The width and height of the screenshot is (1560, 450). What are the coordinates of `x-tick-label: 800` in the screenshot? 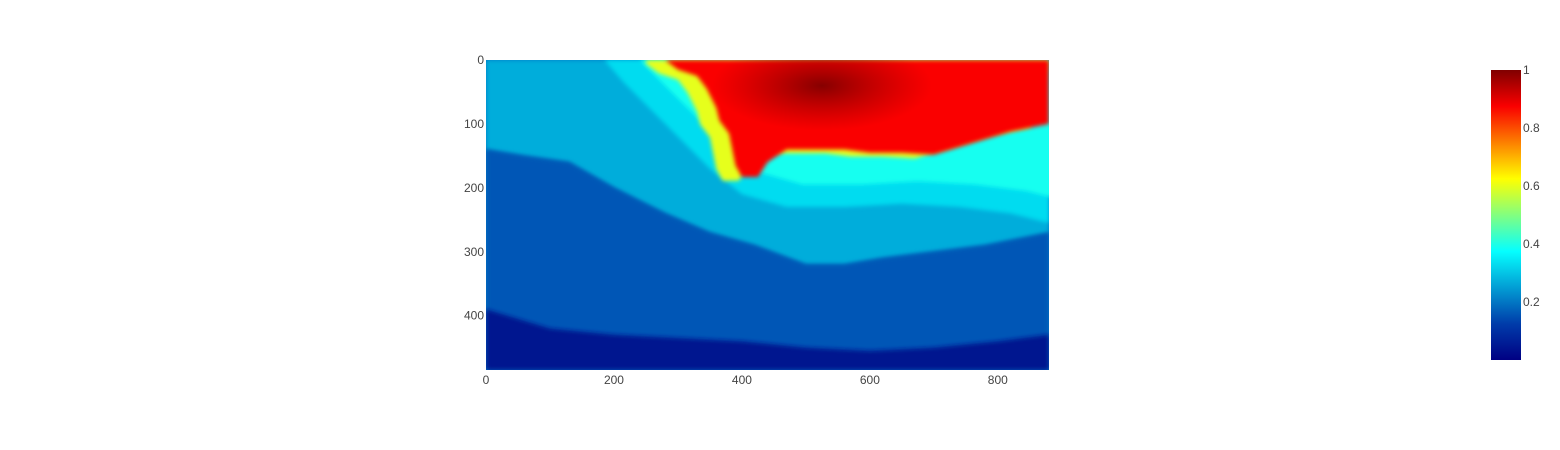 It's located at (998, 380).